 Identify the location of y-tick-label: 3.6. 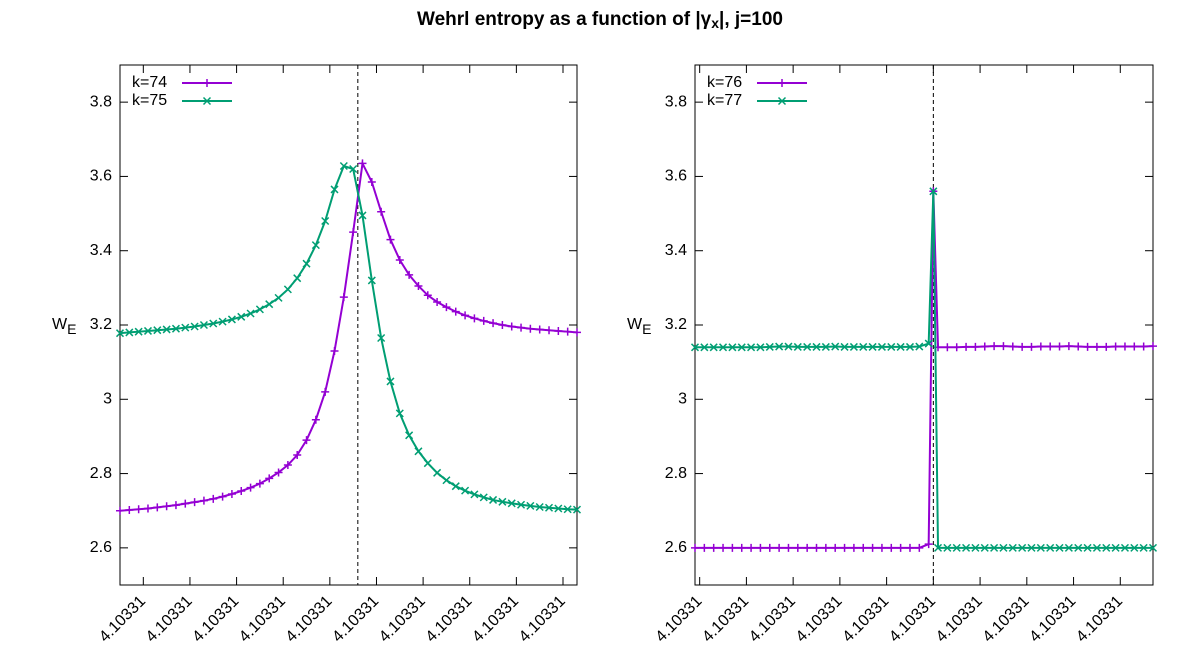
(676, 176).